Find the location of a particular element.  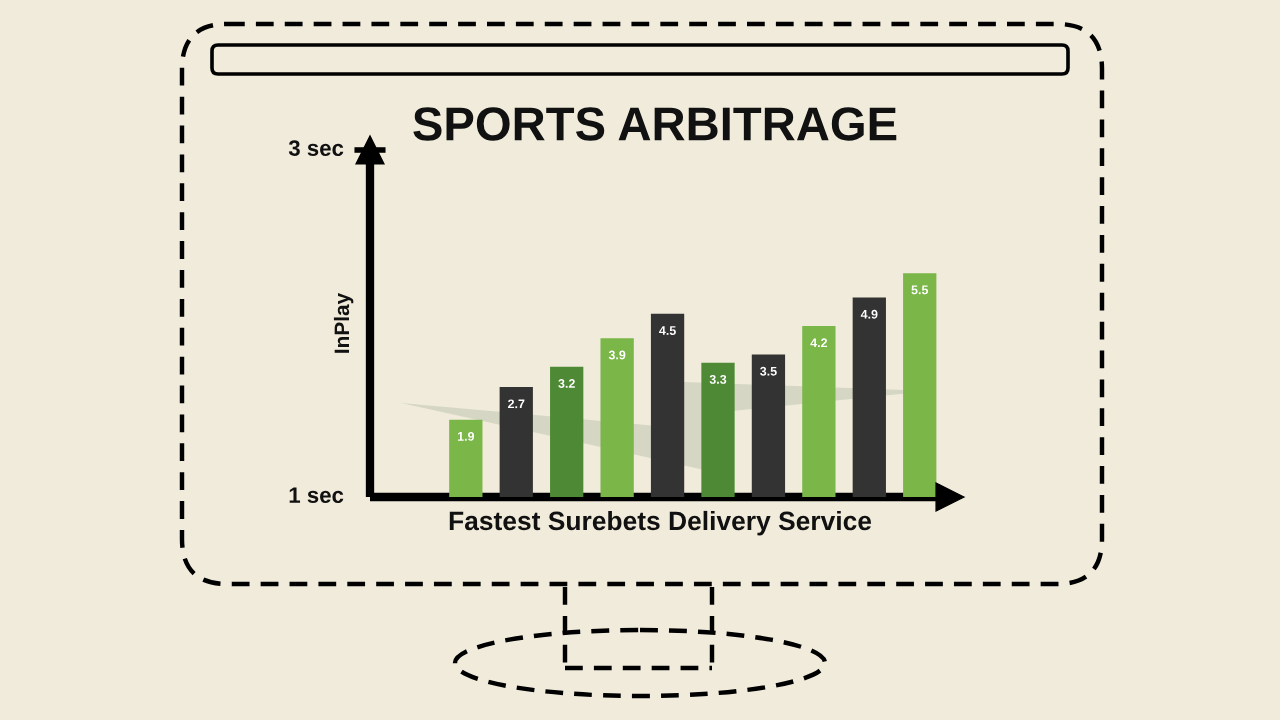

text: 3 sec is located at coordinates (316, 148).